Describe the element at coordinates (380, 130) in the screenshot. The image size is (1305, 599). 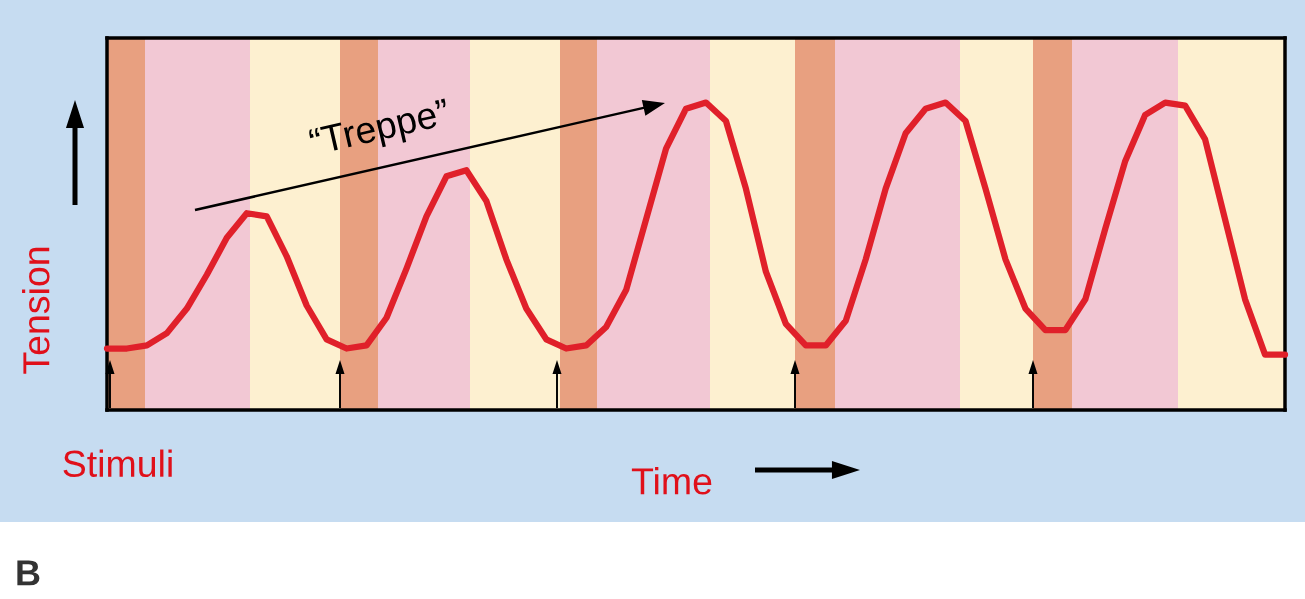
I see `annotation: “Treppe”` at that location.